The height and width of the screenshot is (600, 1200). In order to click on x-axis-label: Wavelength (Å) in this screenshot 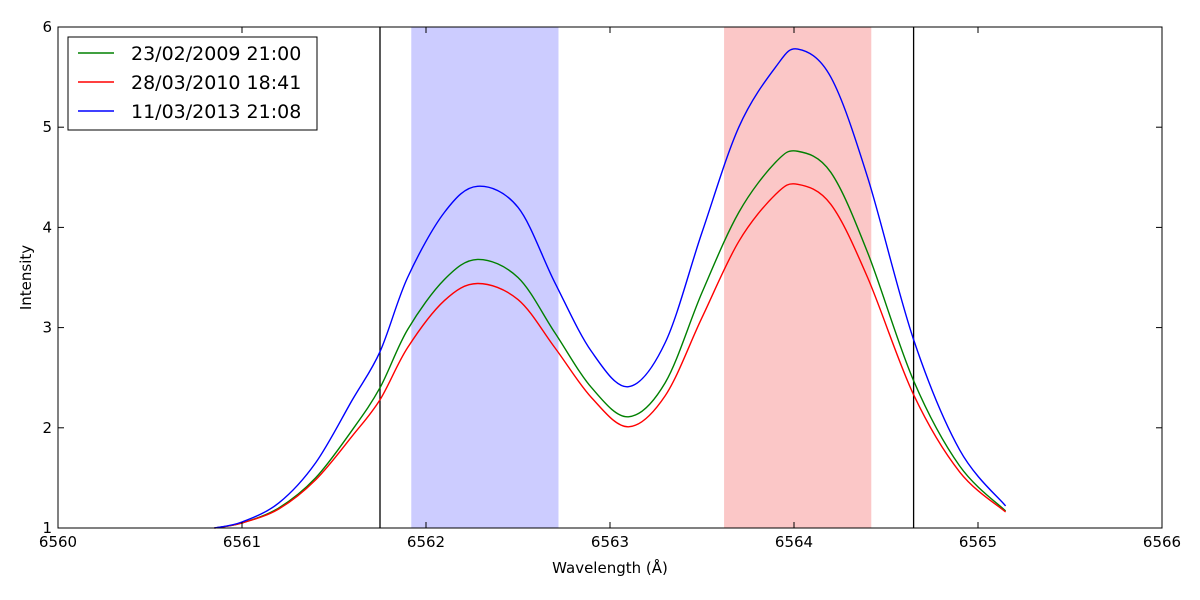, I will do `click(610, 567)`.